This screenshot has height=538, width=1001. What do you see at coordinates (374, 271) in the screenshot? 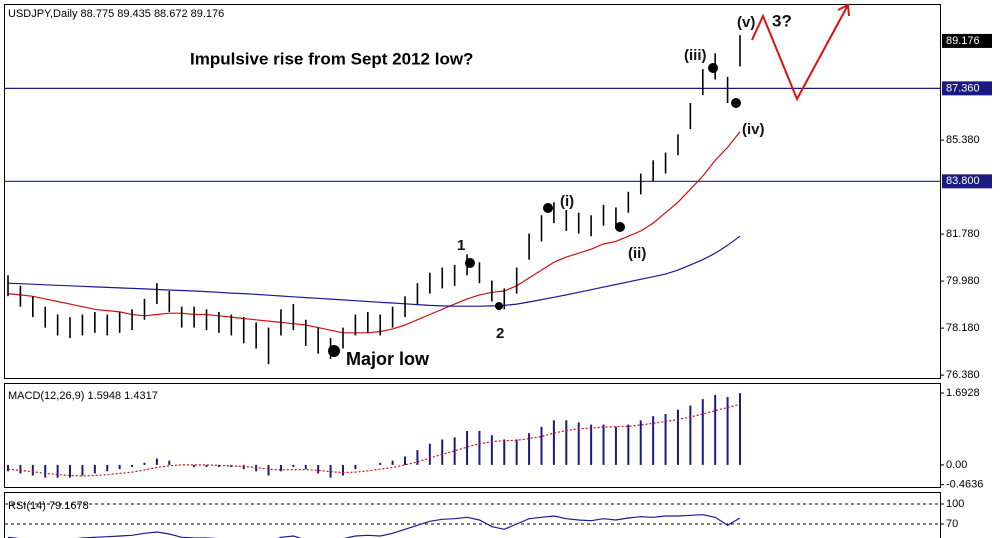
I see `moving-average` at bounding box center [374, 271].